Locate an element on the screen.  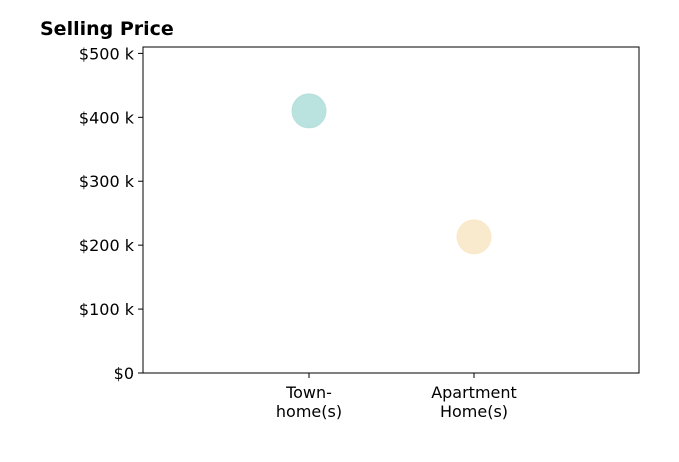
x-tick-label-line: Home(s) is located at coordinates (474, 411).